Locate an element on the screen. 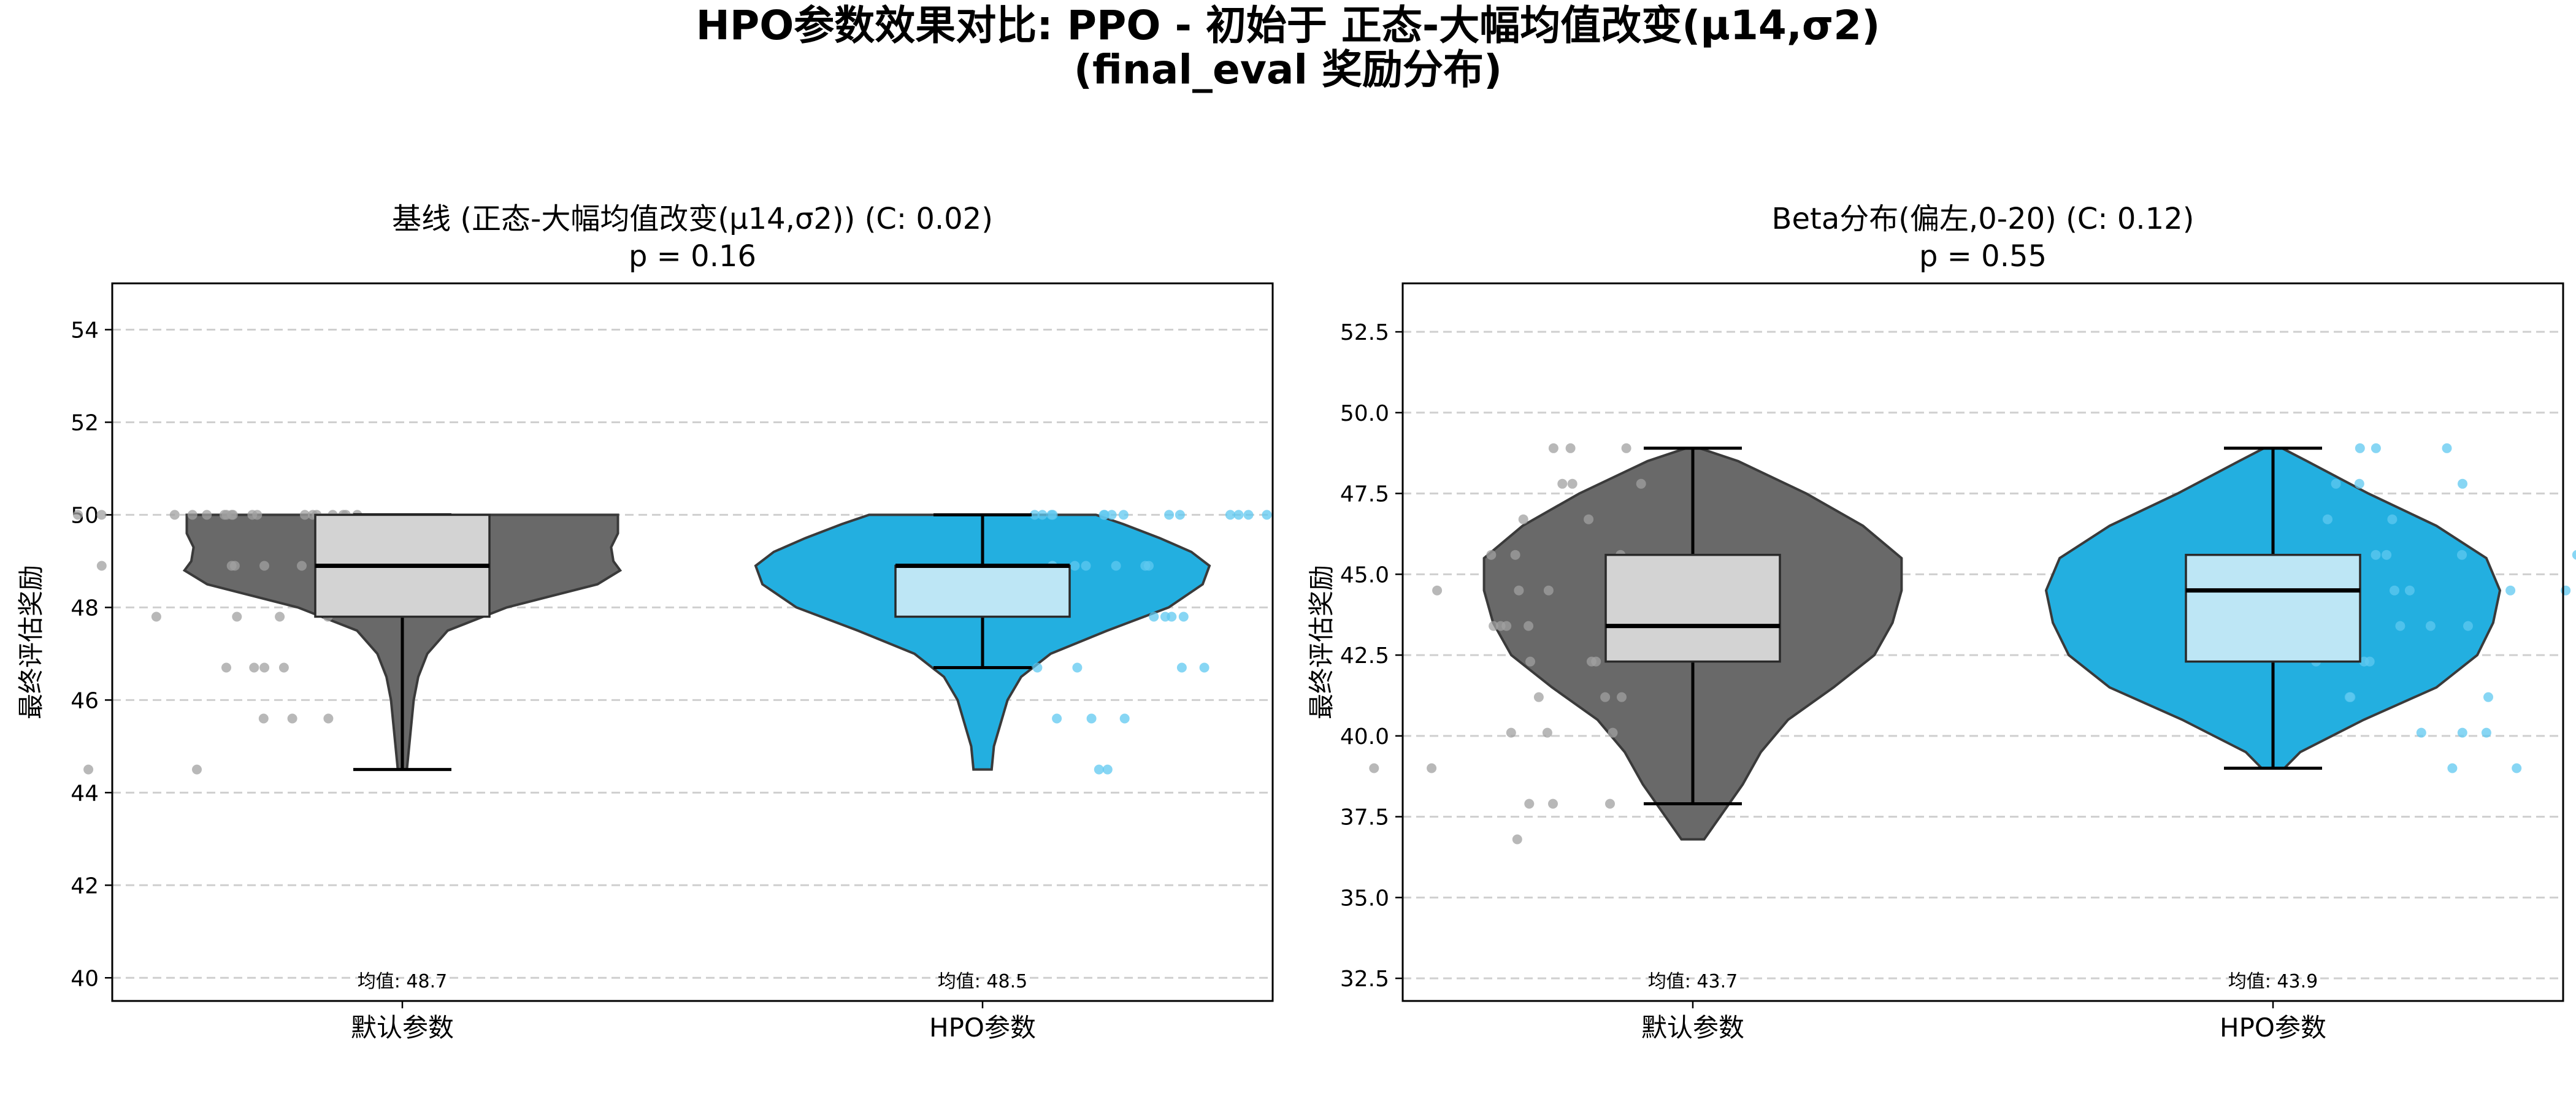 This screenshot has width=2576, height=1104. y-tick-label: 48 is located at coordinates (85, 608).